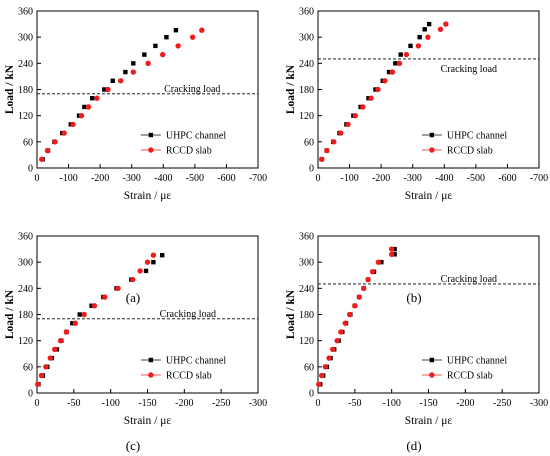 Image resolution: width=550 pixels, height=456 pixels. Describe the element at coordinates (444, 178) in the screenshot. I see `x-tick-label: -400` at that location.